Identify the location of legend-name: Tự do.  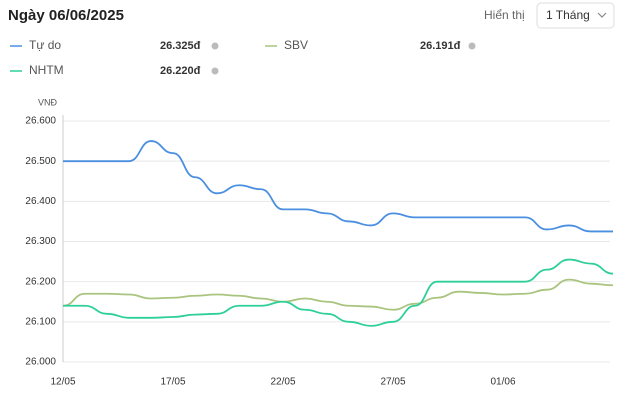
(45, 45).